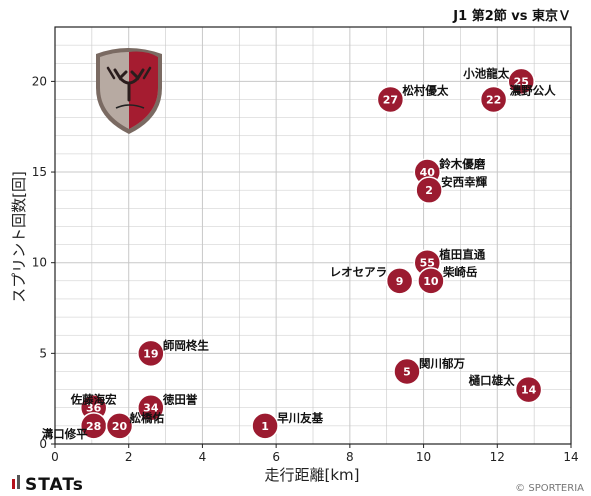  I want to click on point-number: 5, so click(407, 371).